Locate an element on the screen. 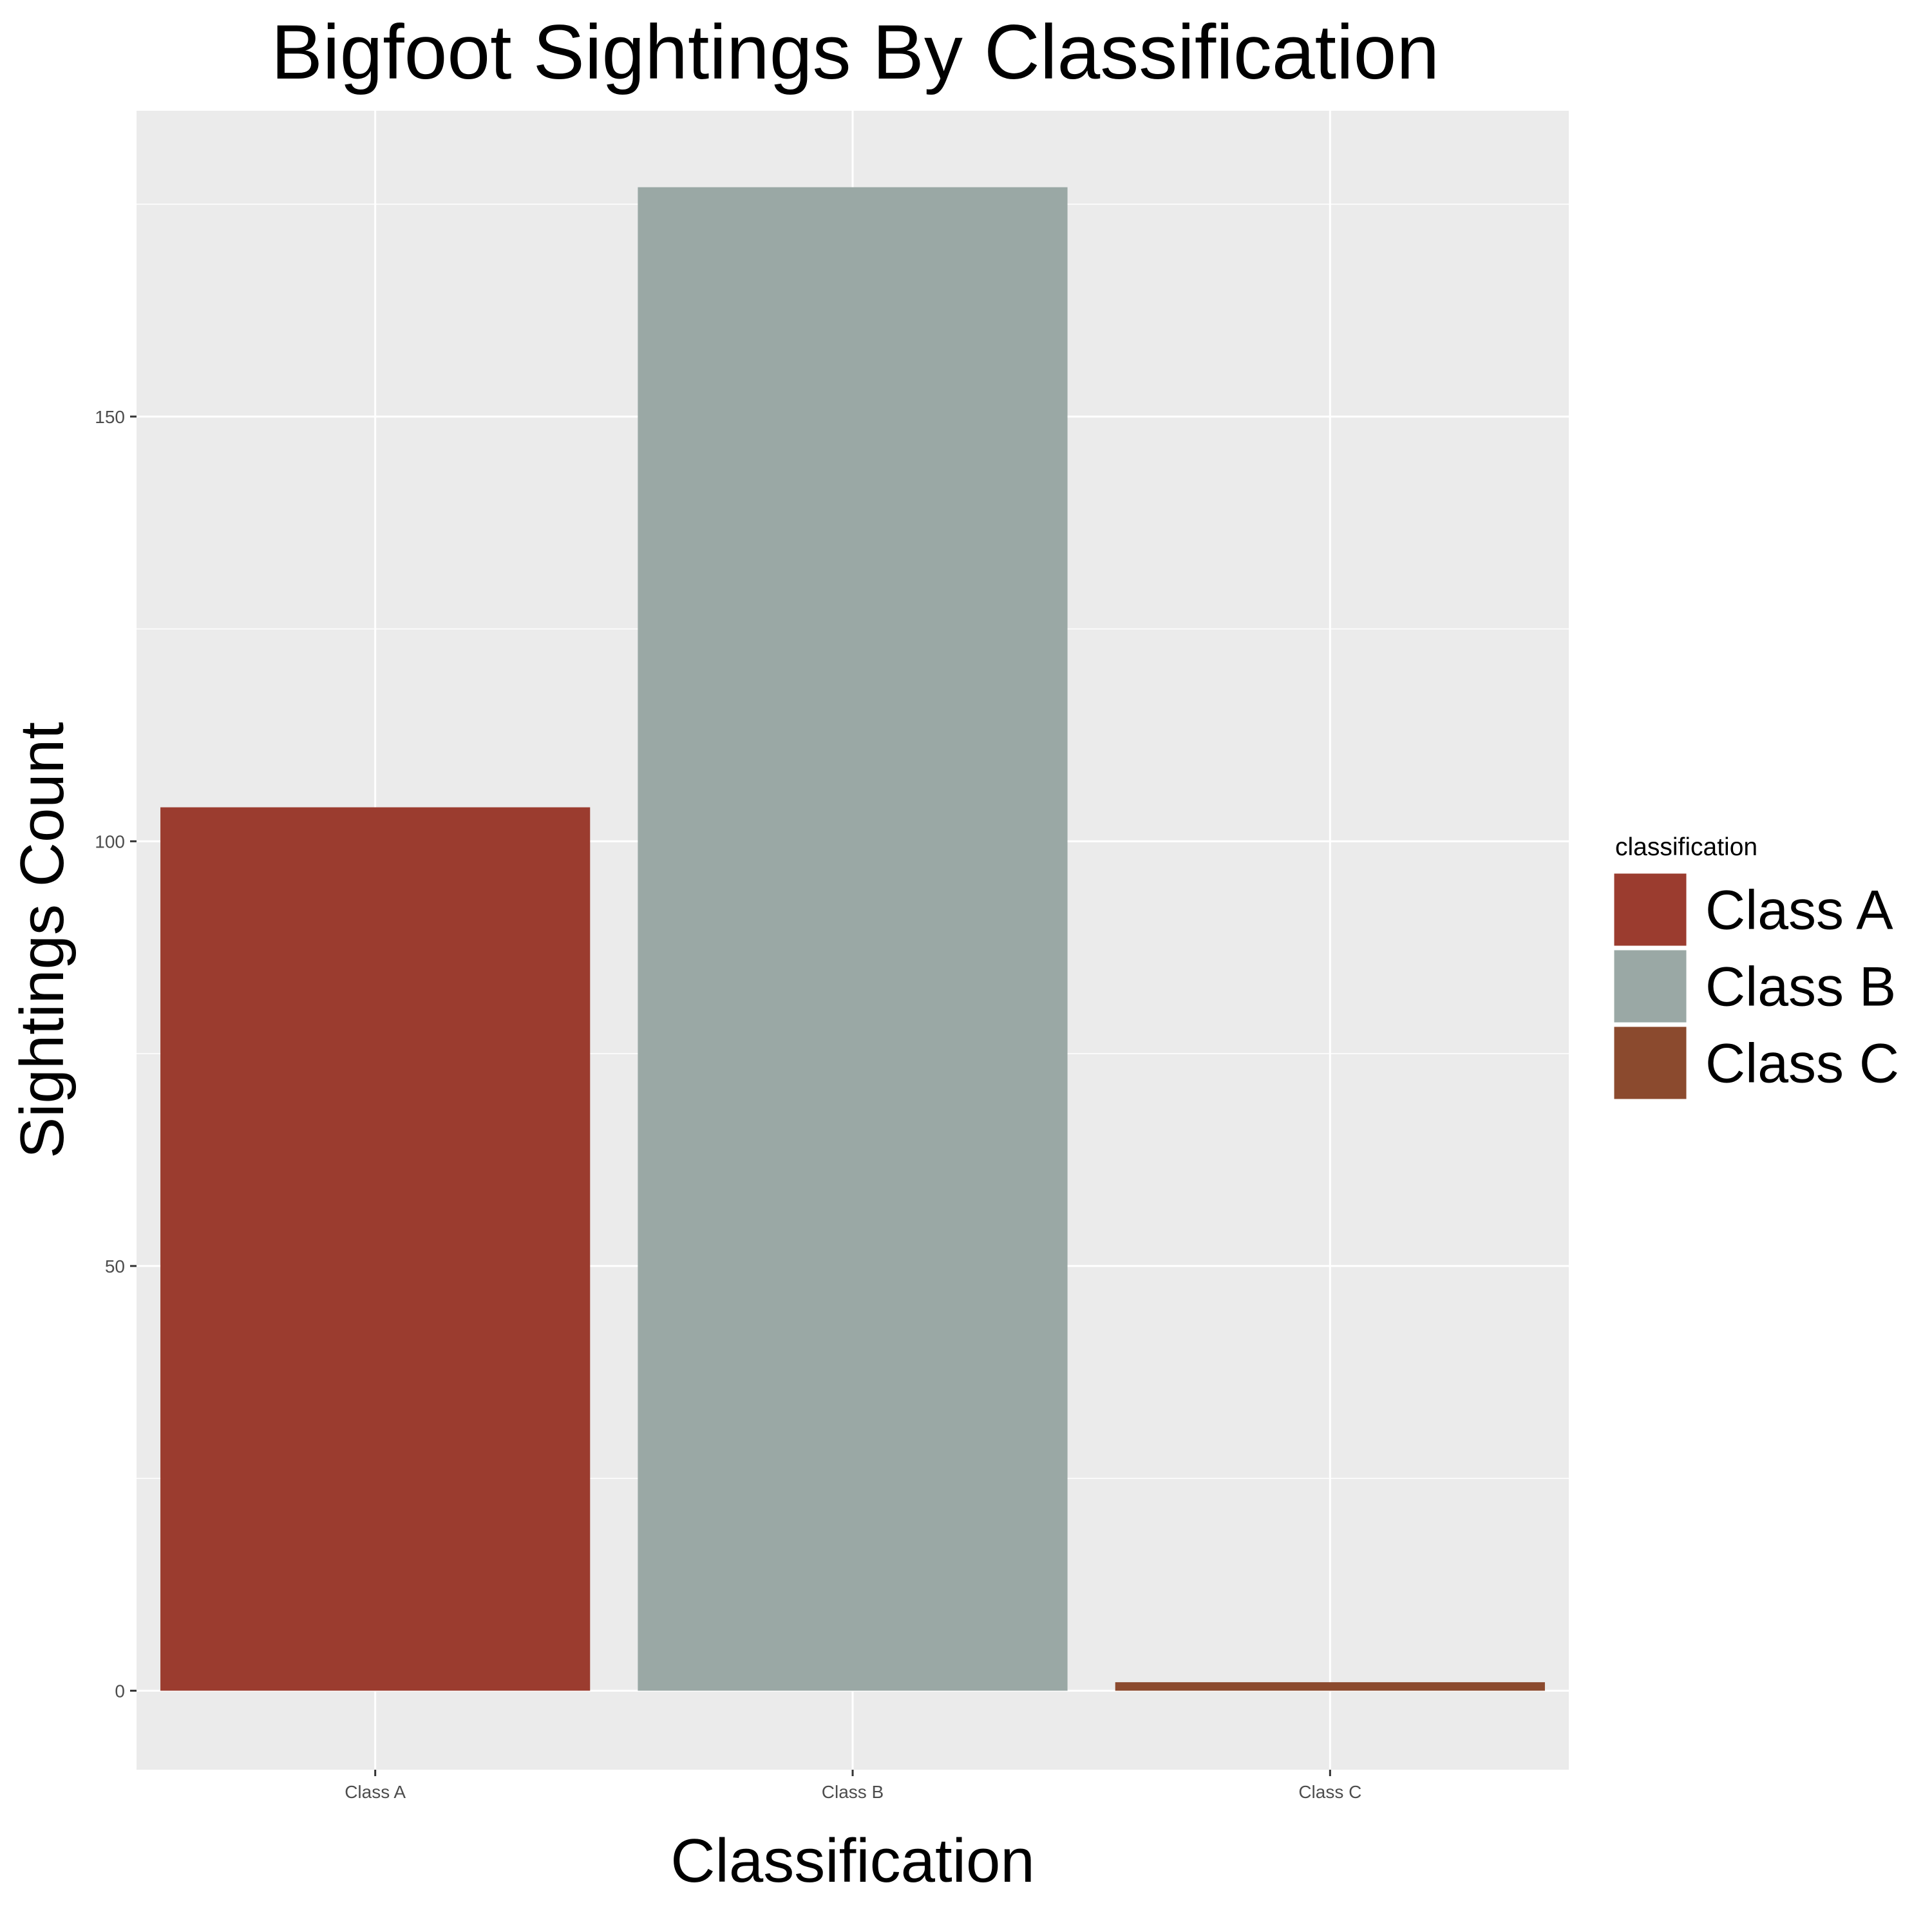 The image size is (1932, 1932). legend-title: classification is located at coordinates (1686, 847).